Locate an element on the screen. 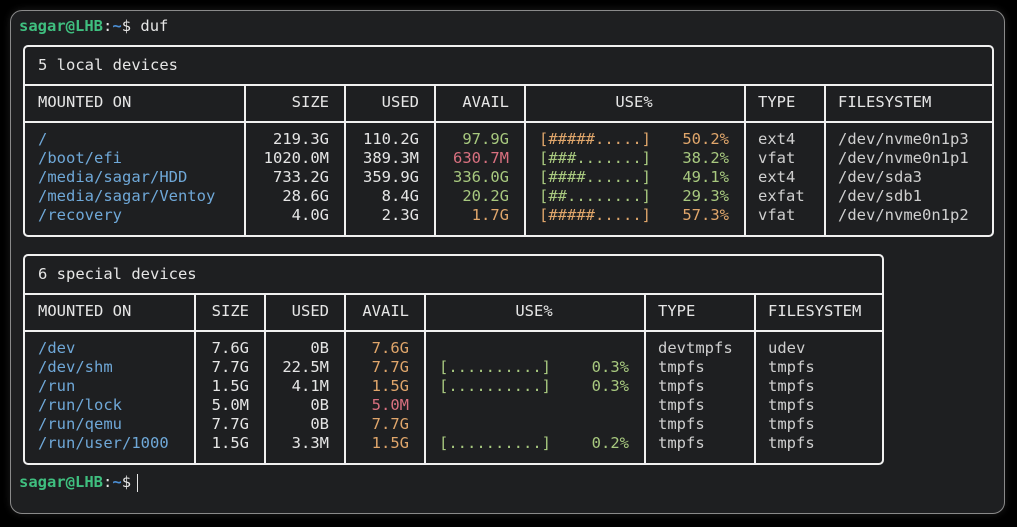 The width and height of the screenshot is (1017, 527). filesystem-name: /dev/nvme0n1p2 is located at coordinates (903, 215).